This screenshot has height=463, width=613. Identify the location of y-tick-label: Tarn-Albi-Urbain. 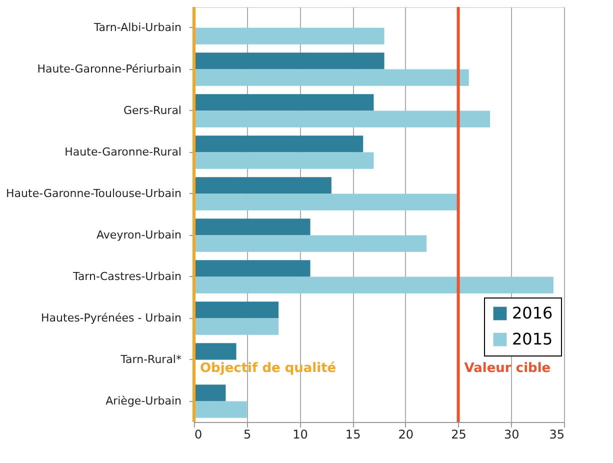
(137, 27).